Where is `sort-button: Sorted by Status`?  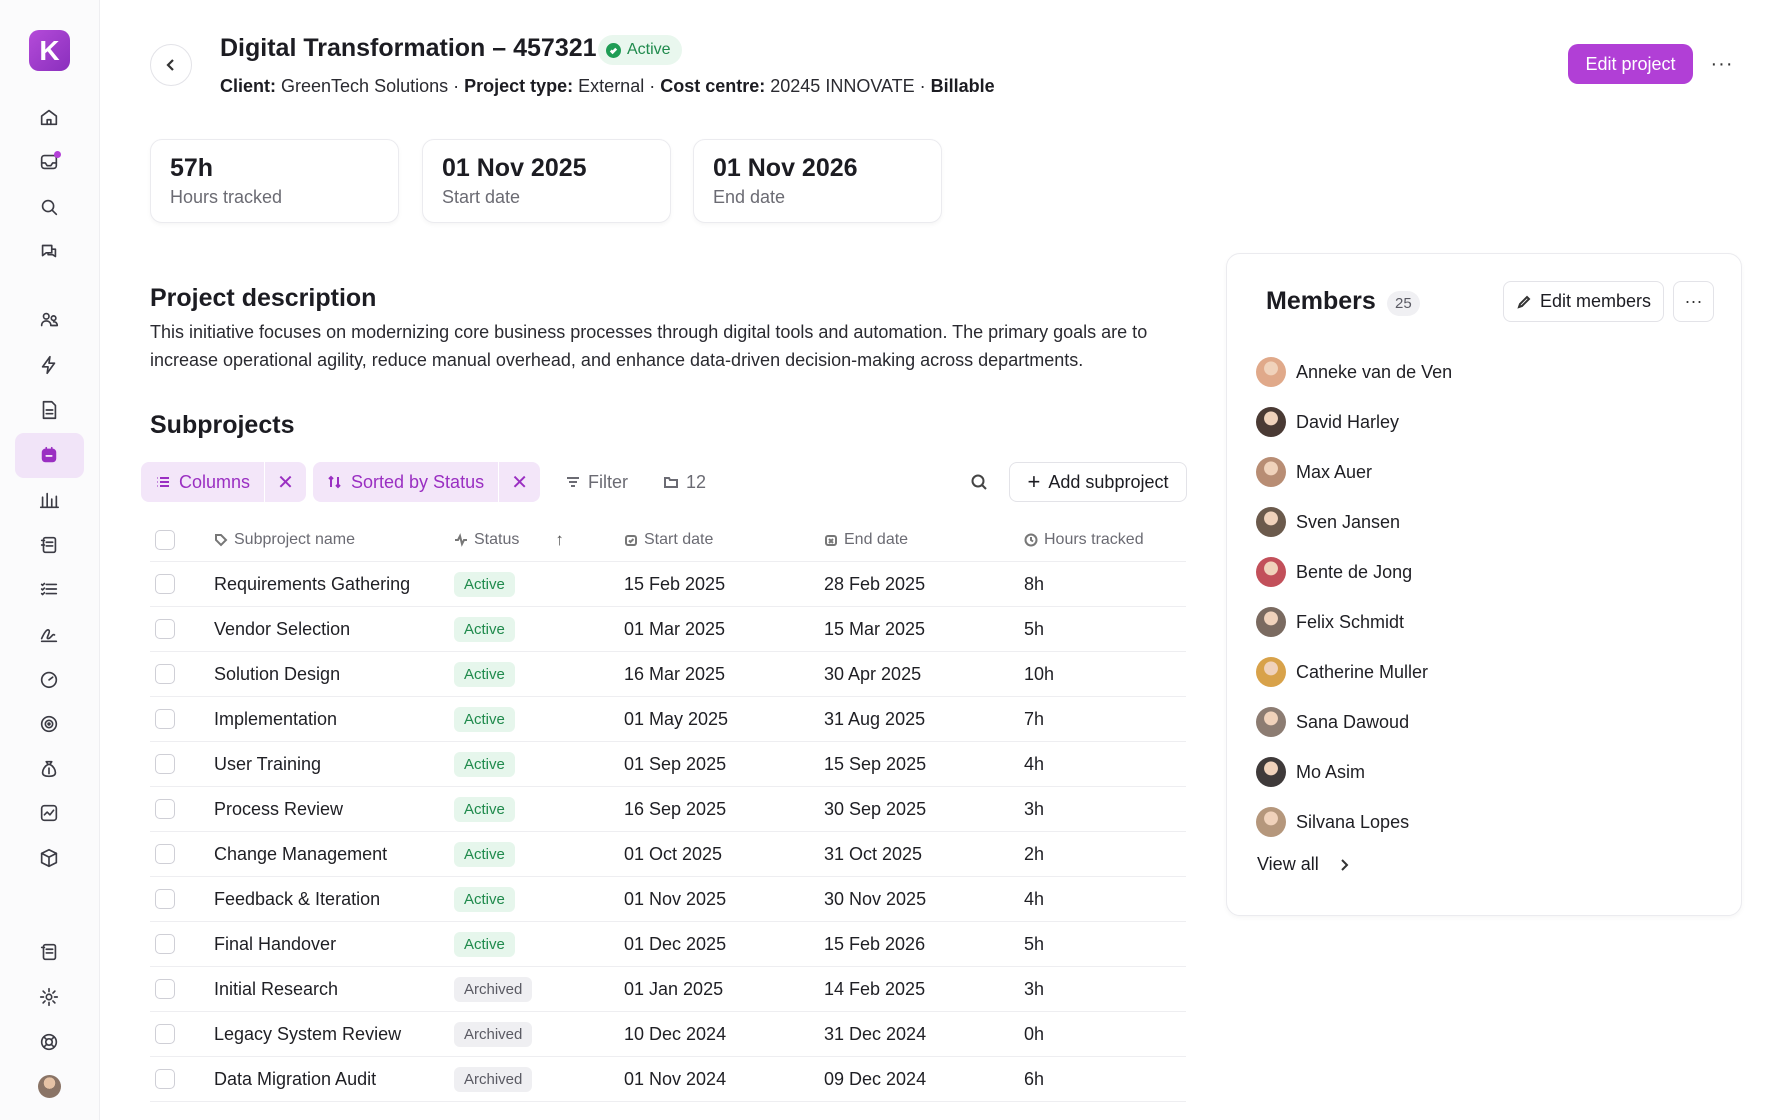 sort-button: Sorted by Status is located at coordinates (405, 482).